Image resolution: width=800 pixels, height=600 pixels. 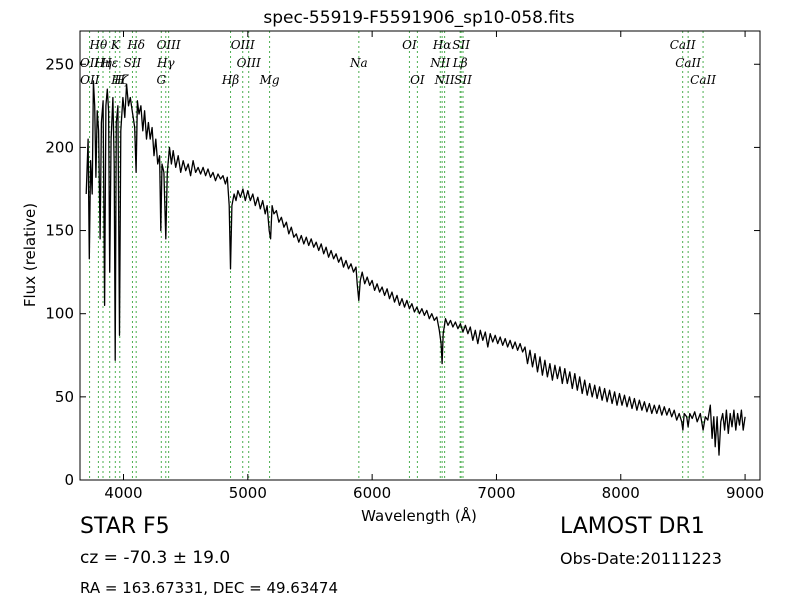 What do you see at coordinates (632, 526) in the screenshot?
I see `survey-name: LAMOST DR1` at bounding box center [632, 526].